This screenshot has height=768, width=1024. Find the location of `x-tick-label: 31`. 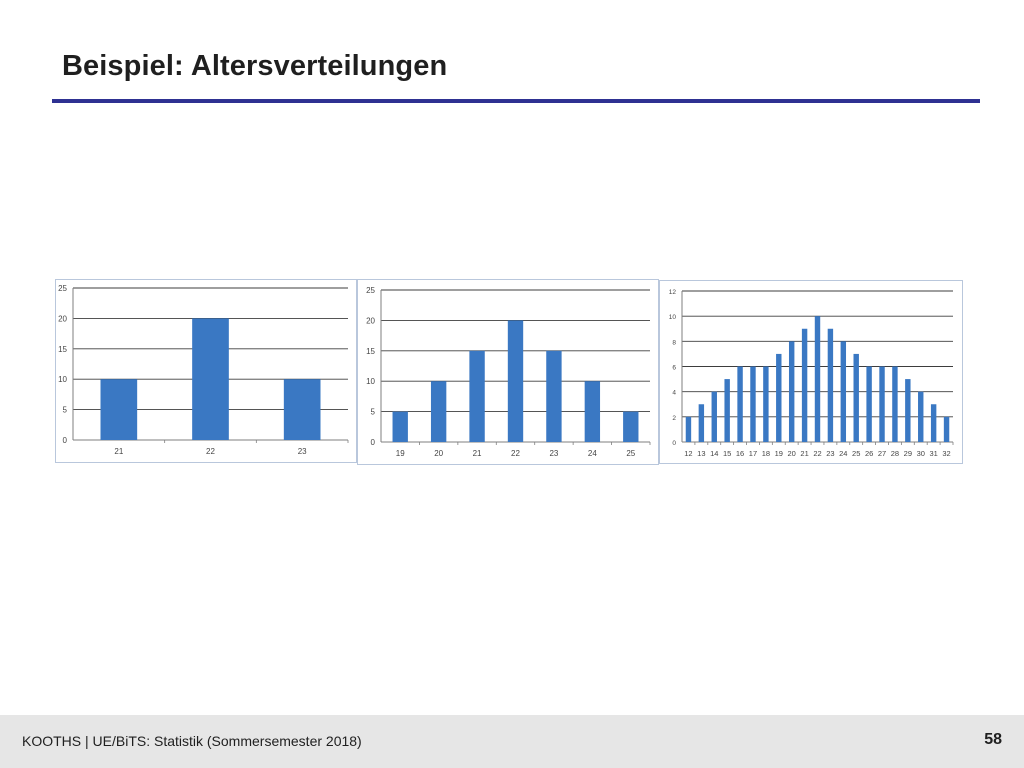

x-tick-label: 31 is located at coordinates (933, 453).